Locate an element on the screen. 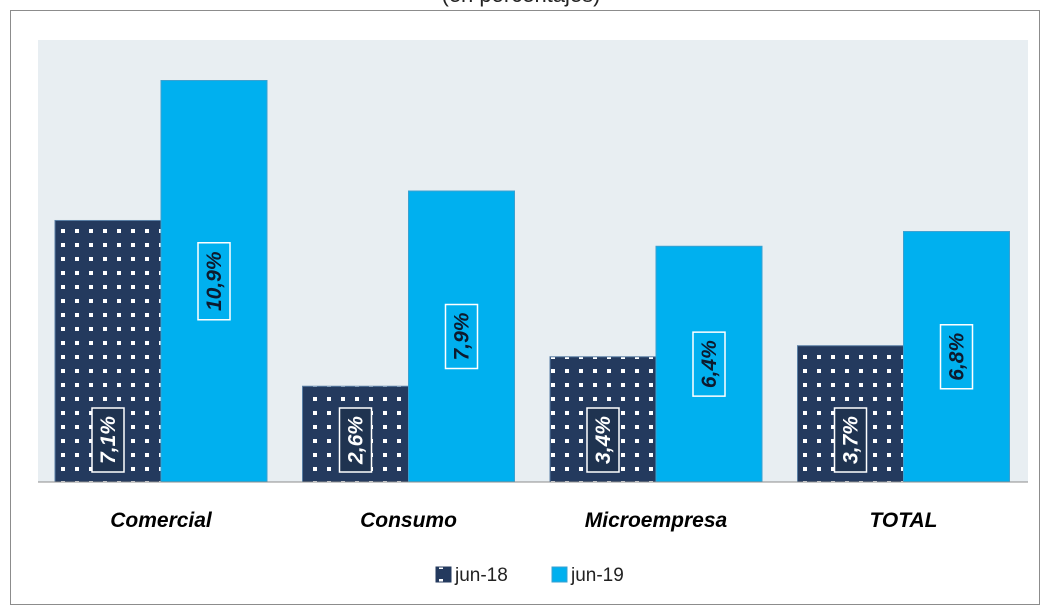 Image resolution: width=1042 pixels, height=607 pixels. category-label: Consumo is located at coordinates (408, 520).